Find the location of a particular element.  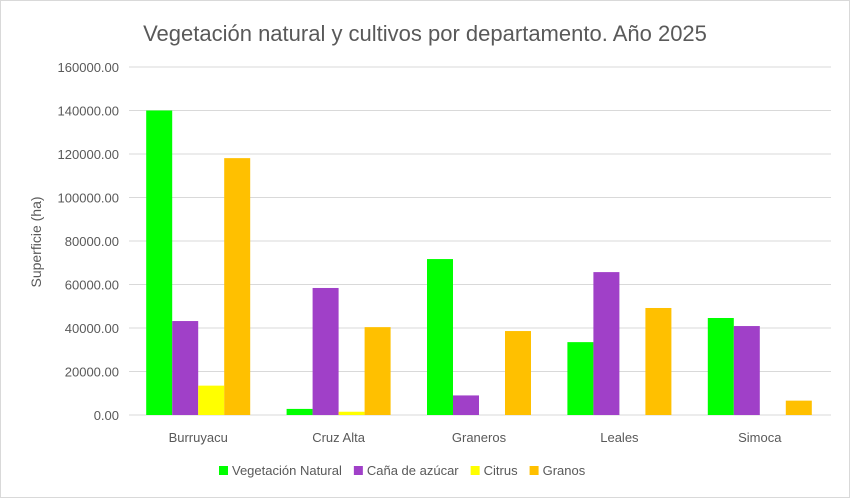

x-tick-label: Burruyacu is located at coordinates (198, 437).